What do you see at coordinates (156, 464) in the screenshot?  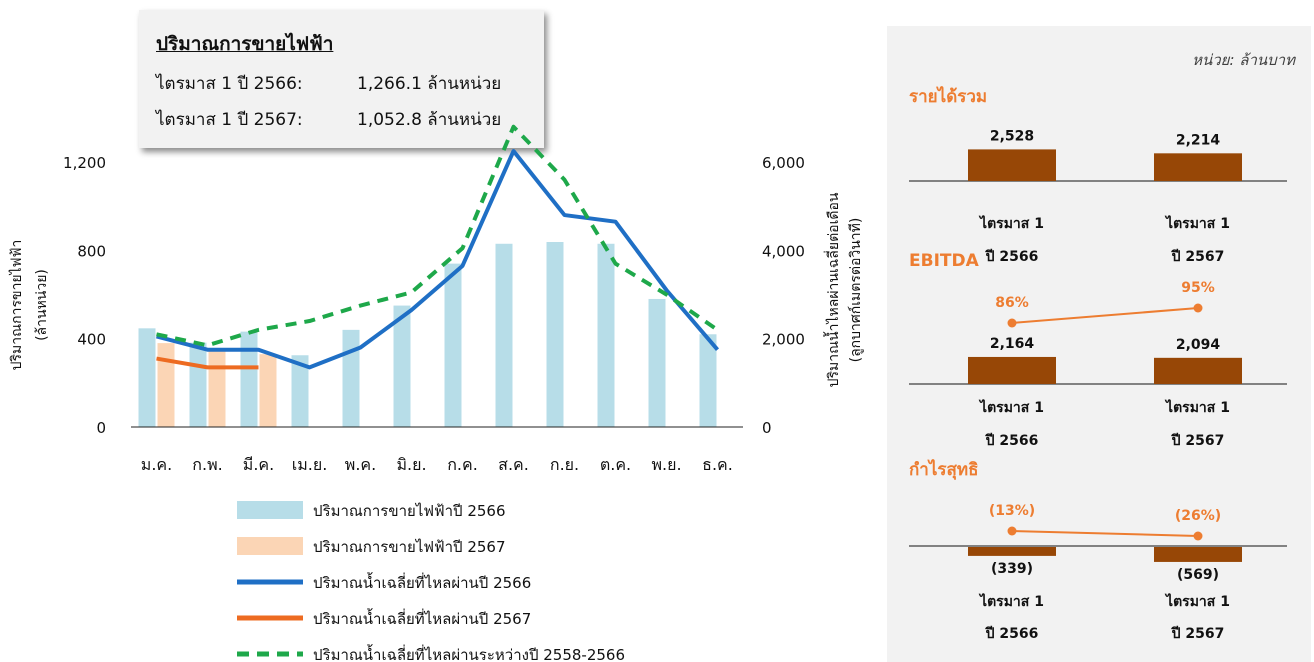 I see `x-tick-label: ม.ค.` at bounding box center [156, 464].